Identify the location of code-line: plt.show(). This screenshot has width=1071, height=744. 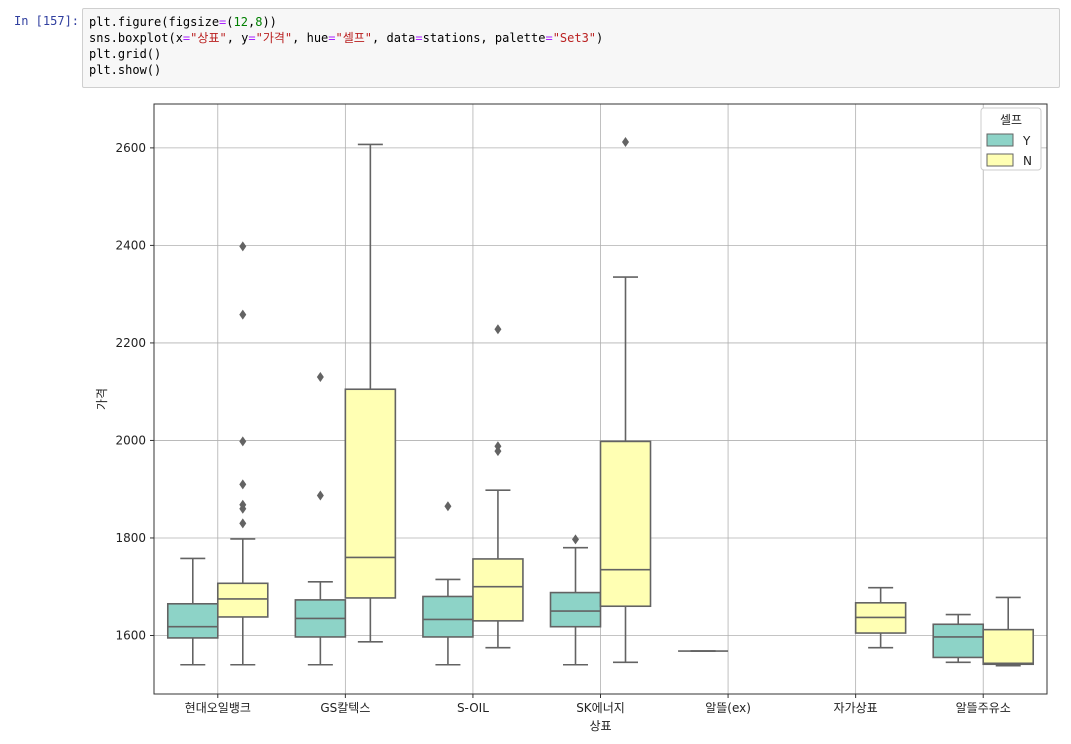
(571, 70).